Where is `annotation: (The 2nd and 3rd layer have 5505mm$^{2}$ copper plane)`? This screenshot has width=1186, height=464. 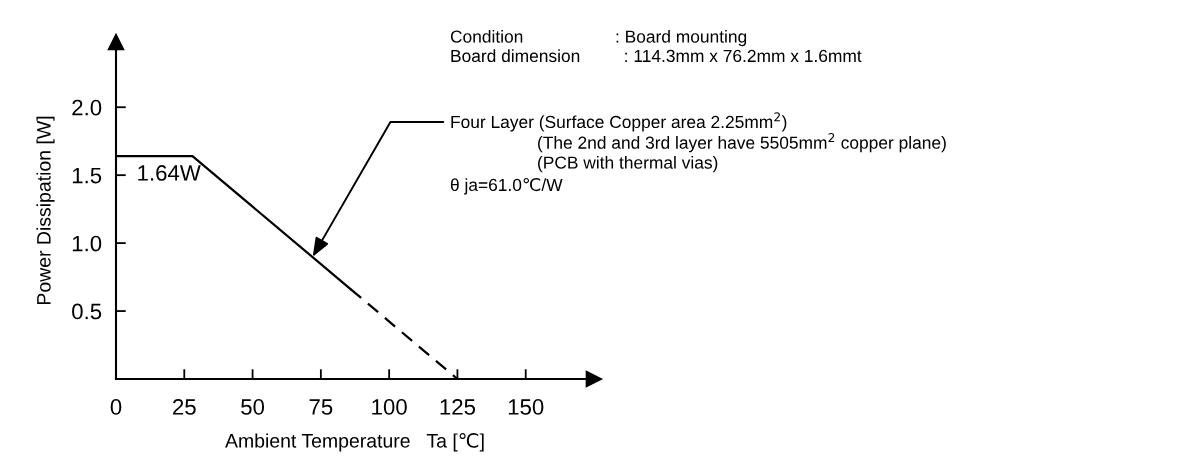 annotation: (The 2nd and 3rd layer have 5505mm$^{2}$ copper plane) is located at coordinates (742, 143).